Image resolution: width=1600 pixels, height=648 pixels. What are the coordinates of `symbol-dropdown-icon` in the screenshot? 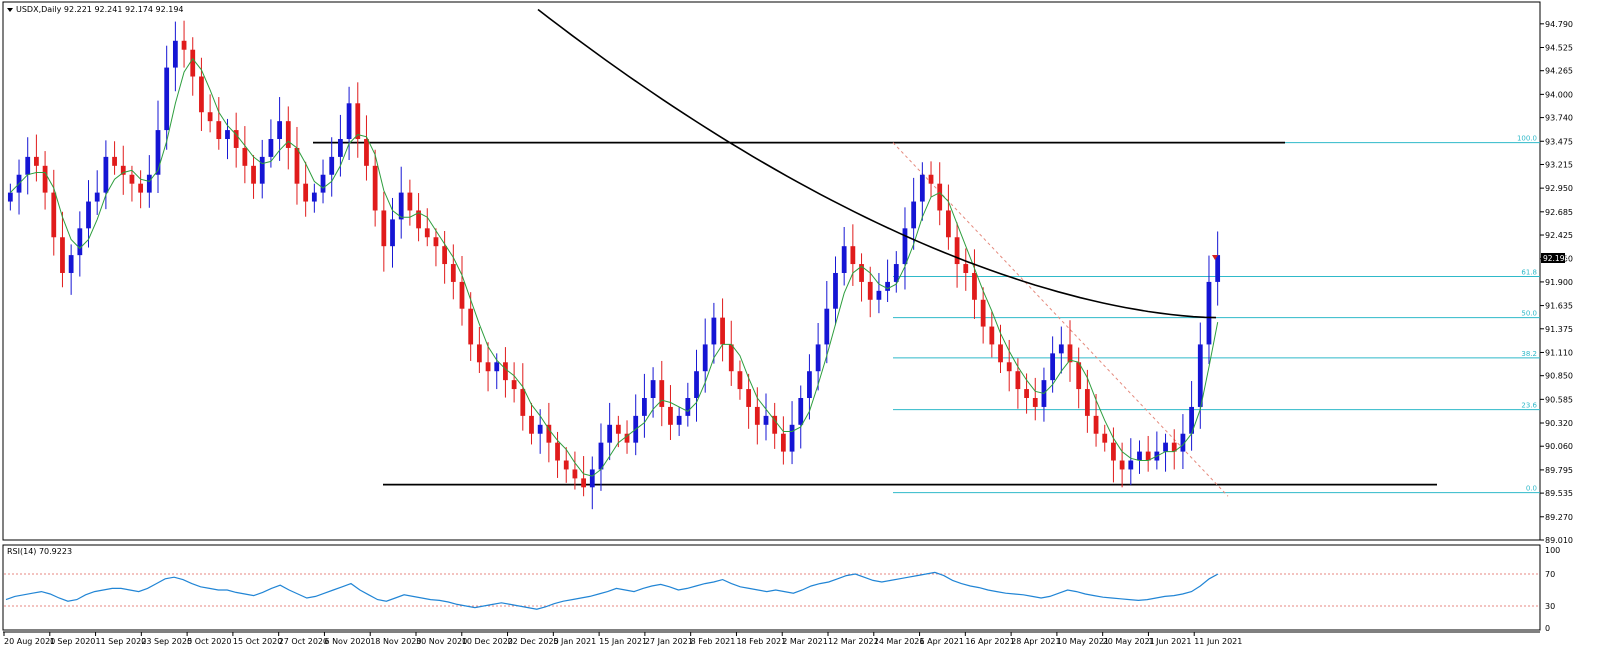 It's located at (10, 10).